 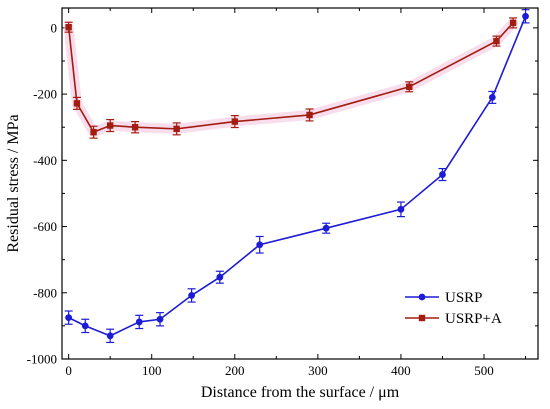 I want to click on y-tick-label: 0, so click(x=54, y=27).